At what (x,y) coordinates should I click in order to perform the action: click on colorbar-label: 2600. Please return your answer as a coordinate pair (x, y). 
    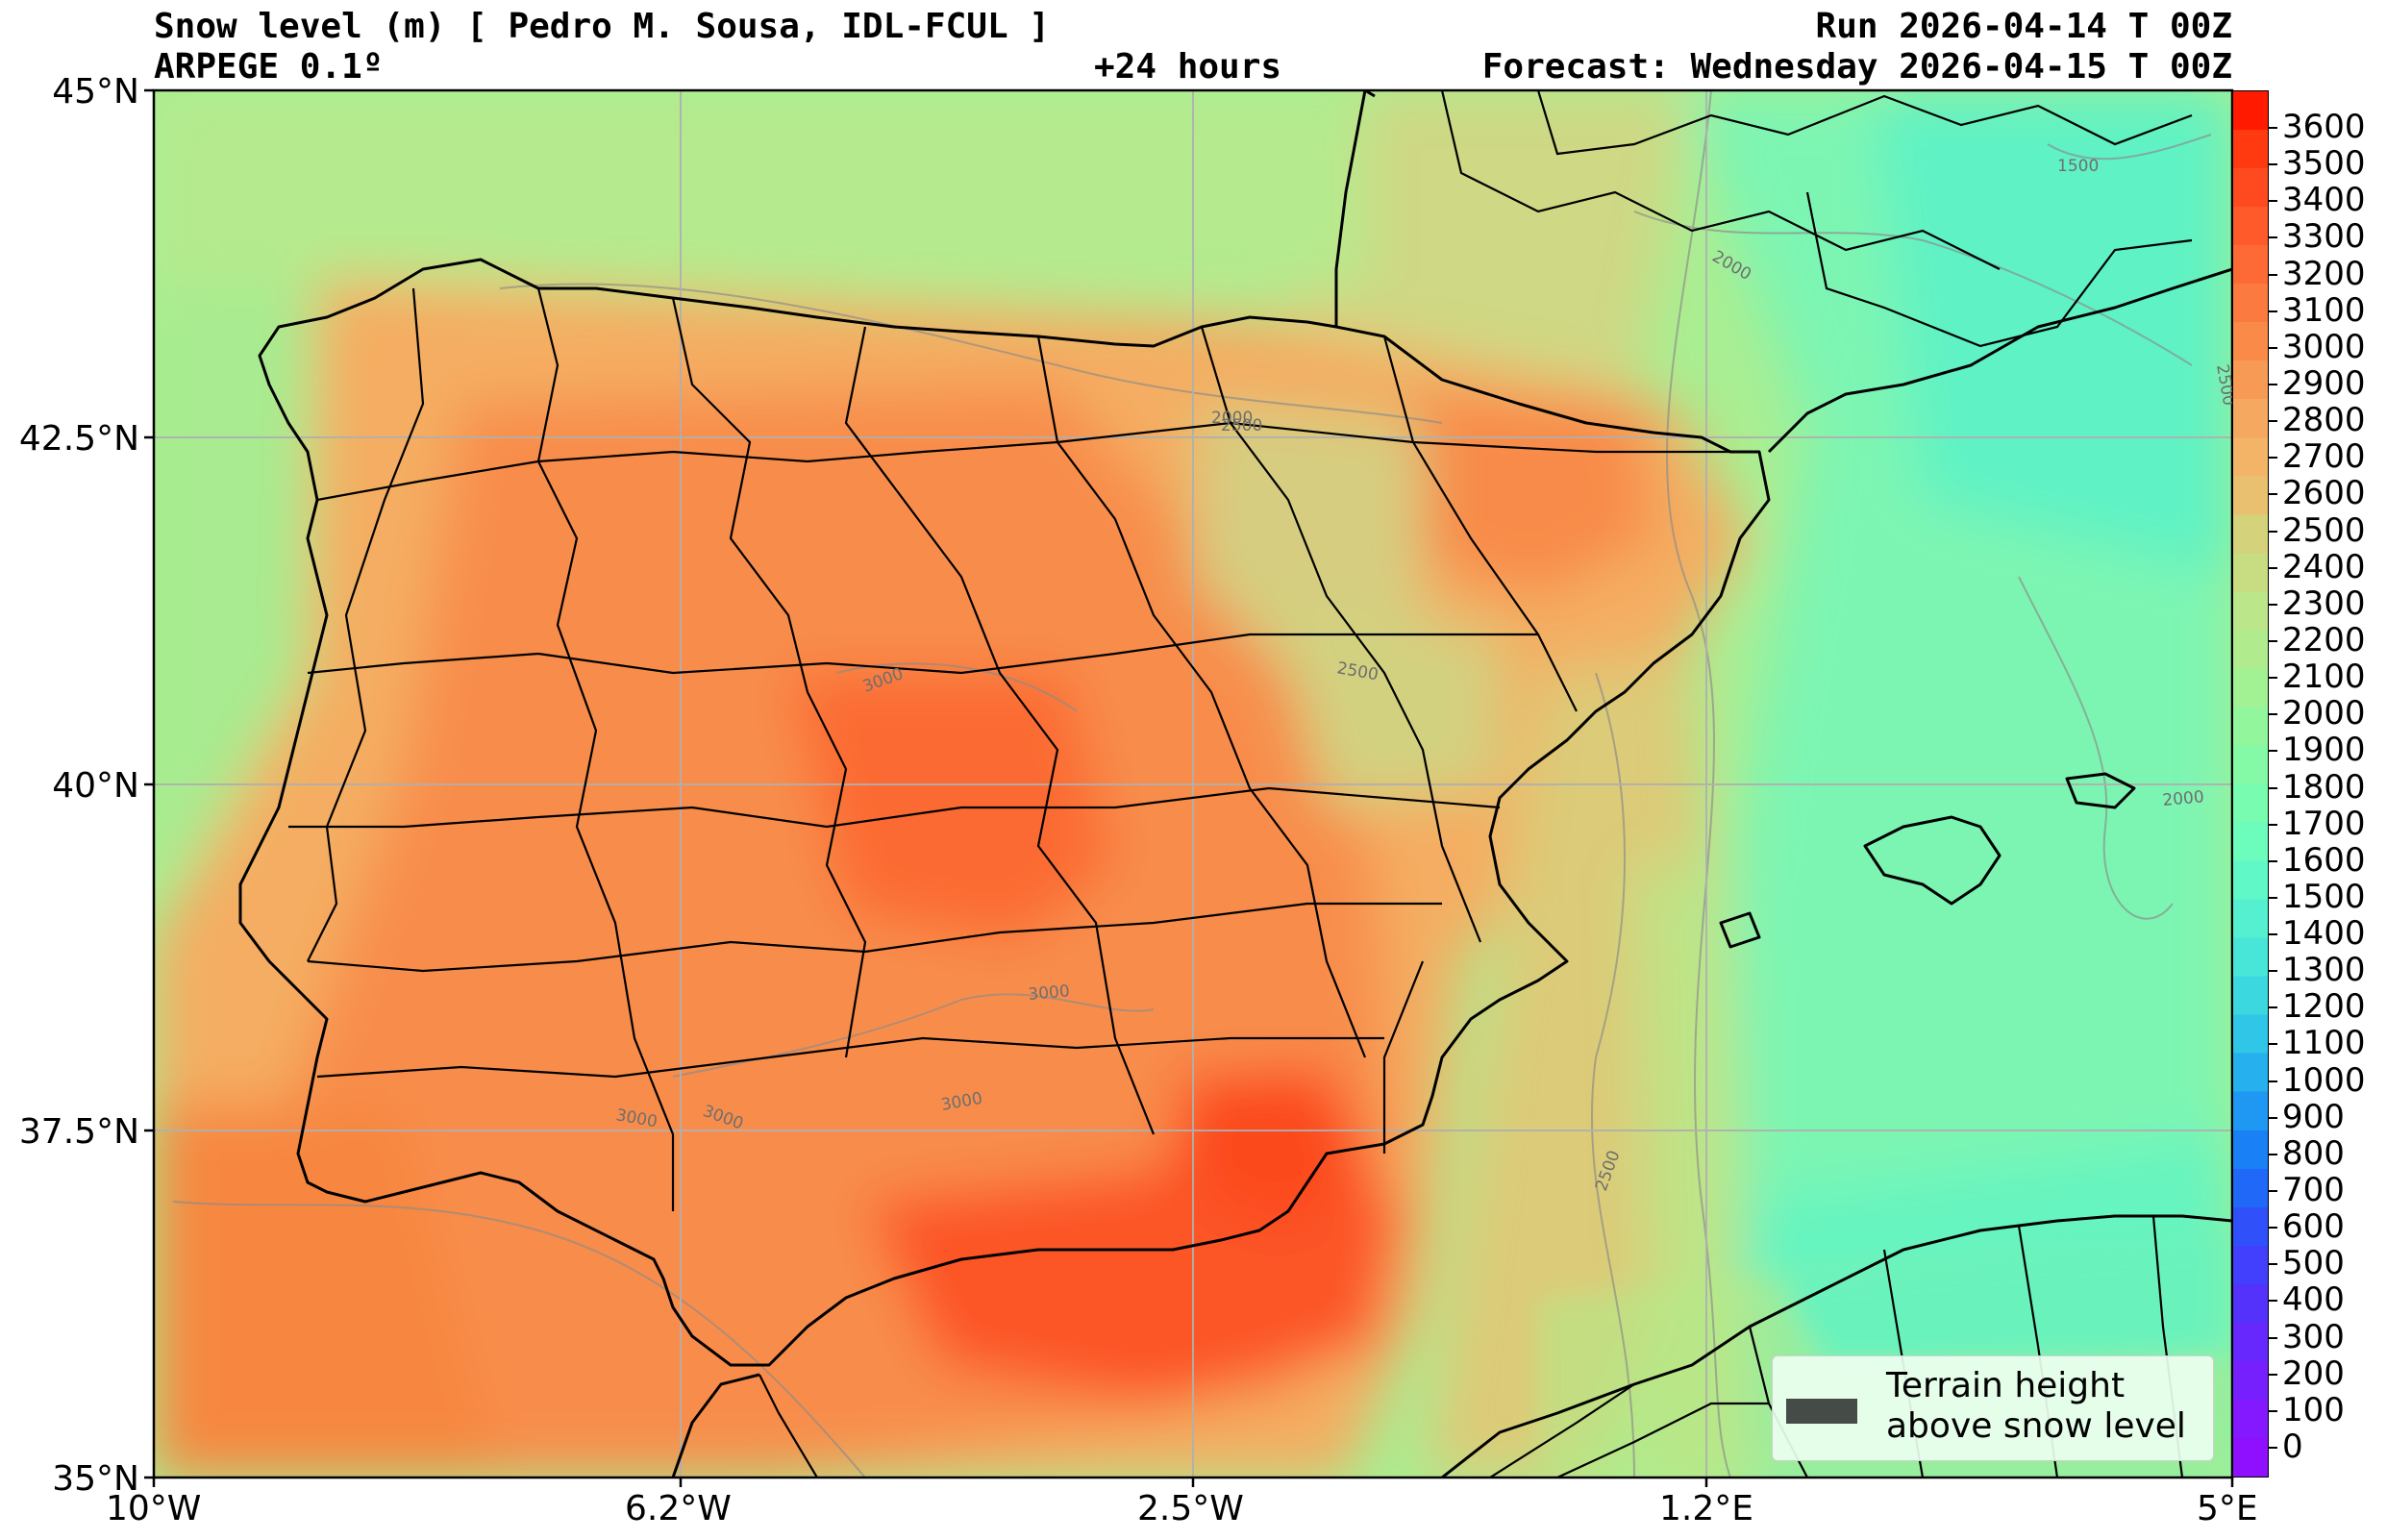
    Looking at the image, I should click on (2324, 493).